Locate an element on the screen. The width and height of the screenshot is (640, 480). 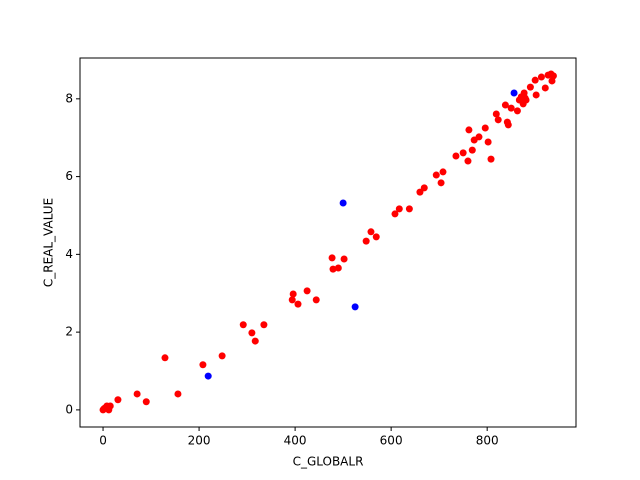
x-axis-label: C_GLOBALR is located at coordinates (328, 462).